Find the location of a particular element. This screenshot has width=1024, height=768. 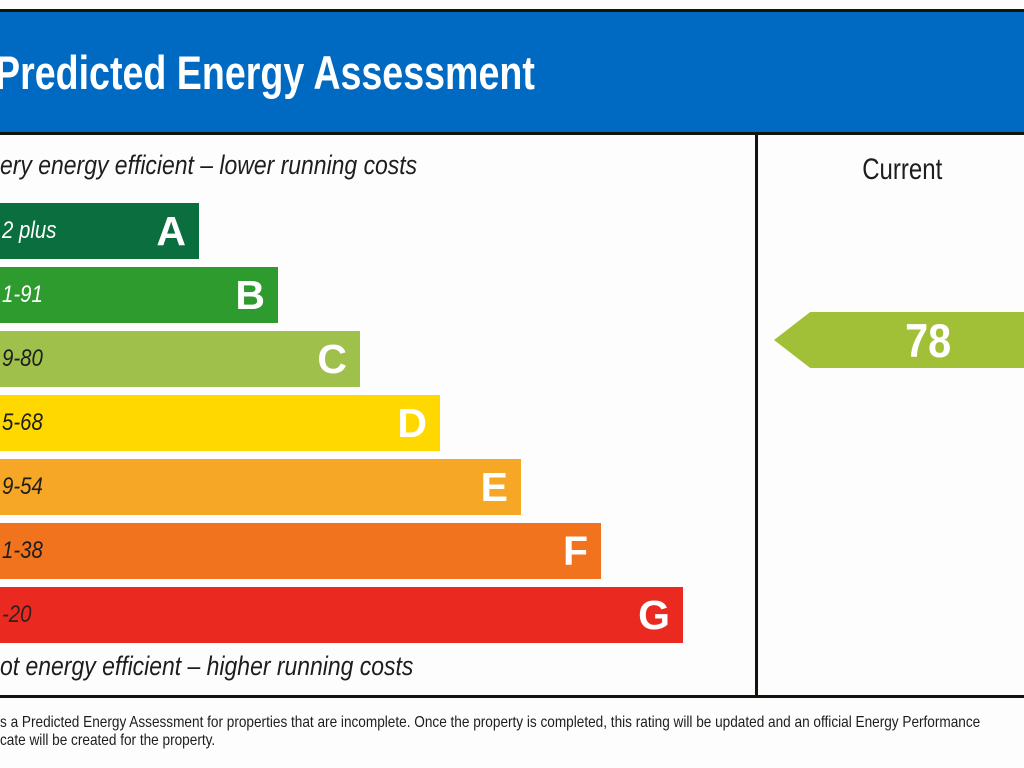

band-a: 2 plus A is located at coordinates (99, 231).